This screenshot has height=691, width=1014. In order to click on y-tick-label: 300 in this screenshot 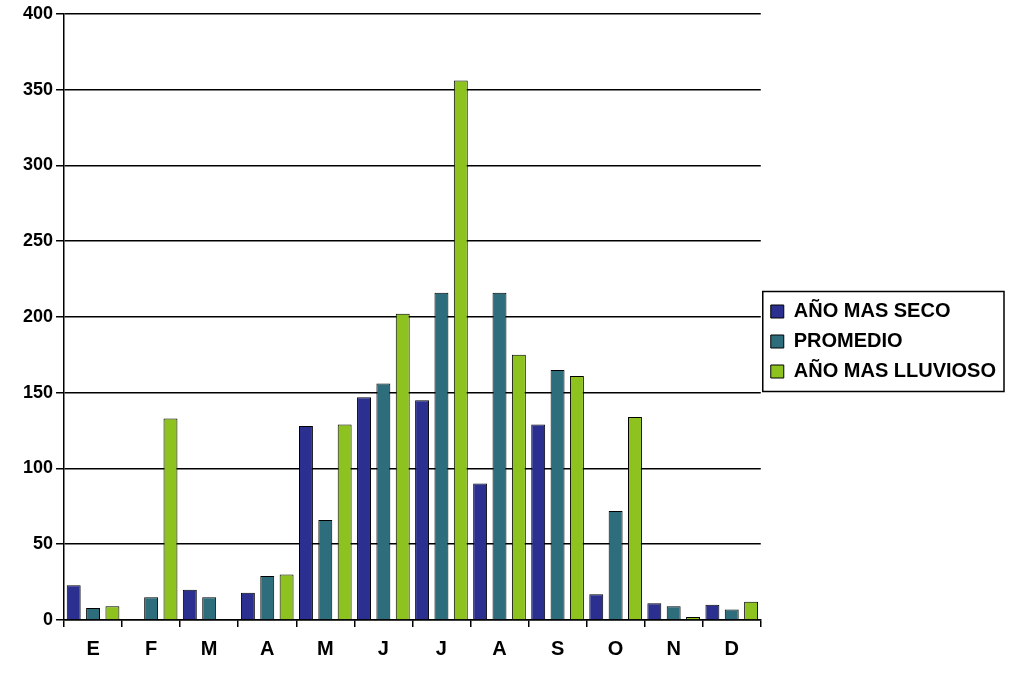, I will do `click(38, 164)`.